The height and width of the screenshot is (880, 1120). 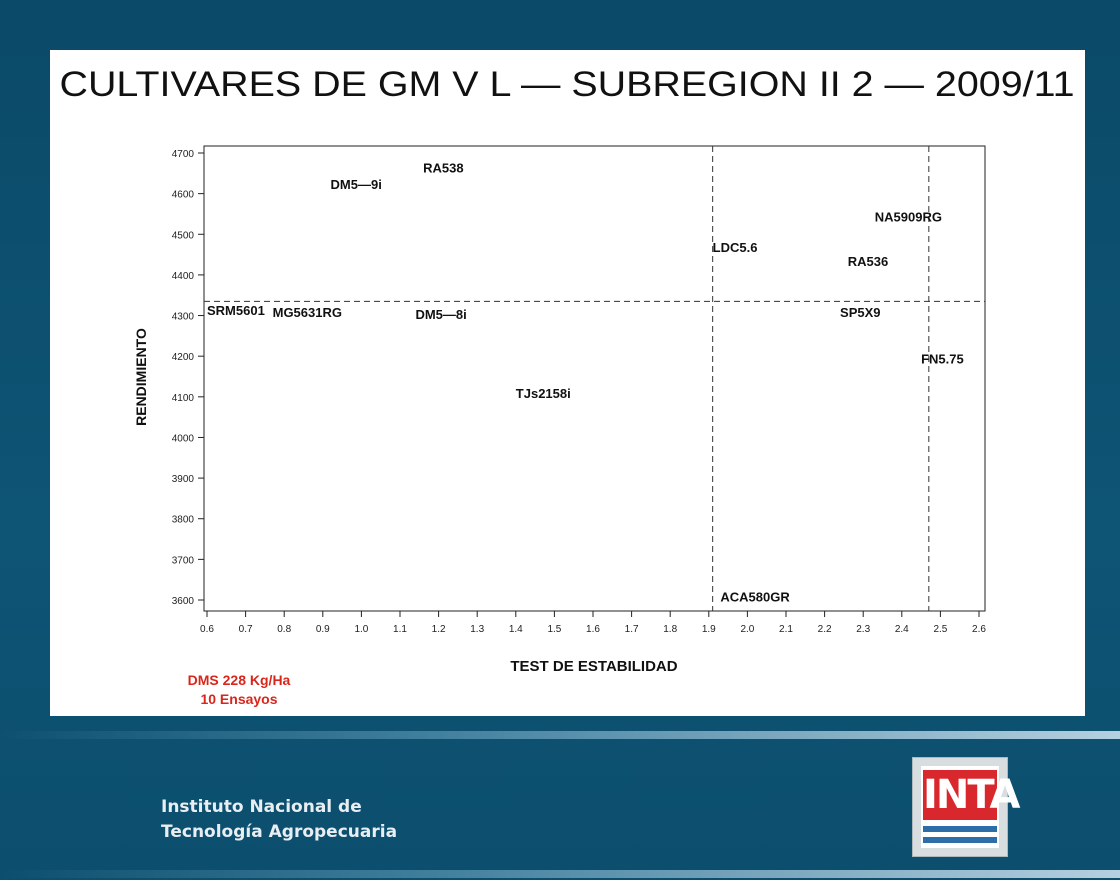 I want to click on y-axis-label: RENDIMIENTO, so click(x=141, y=377).